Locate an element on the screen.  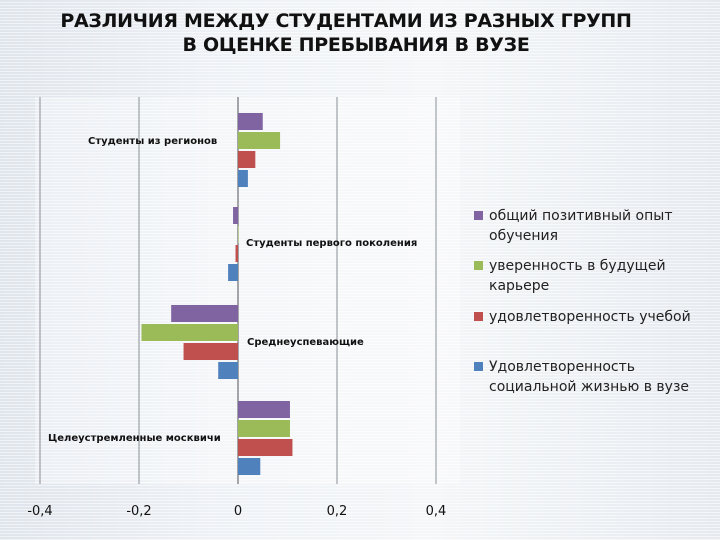
category-label-4: Целеустремленные москвичи is located at coordinates (134, 438).